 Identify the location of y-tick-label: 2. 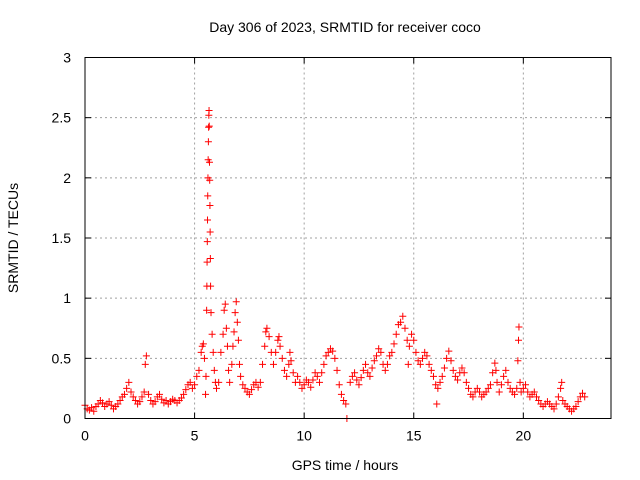
(67, 178).